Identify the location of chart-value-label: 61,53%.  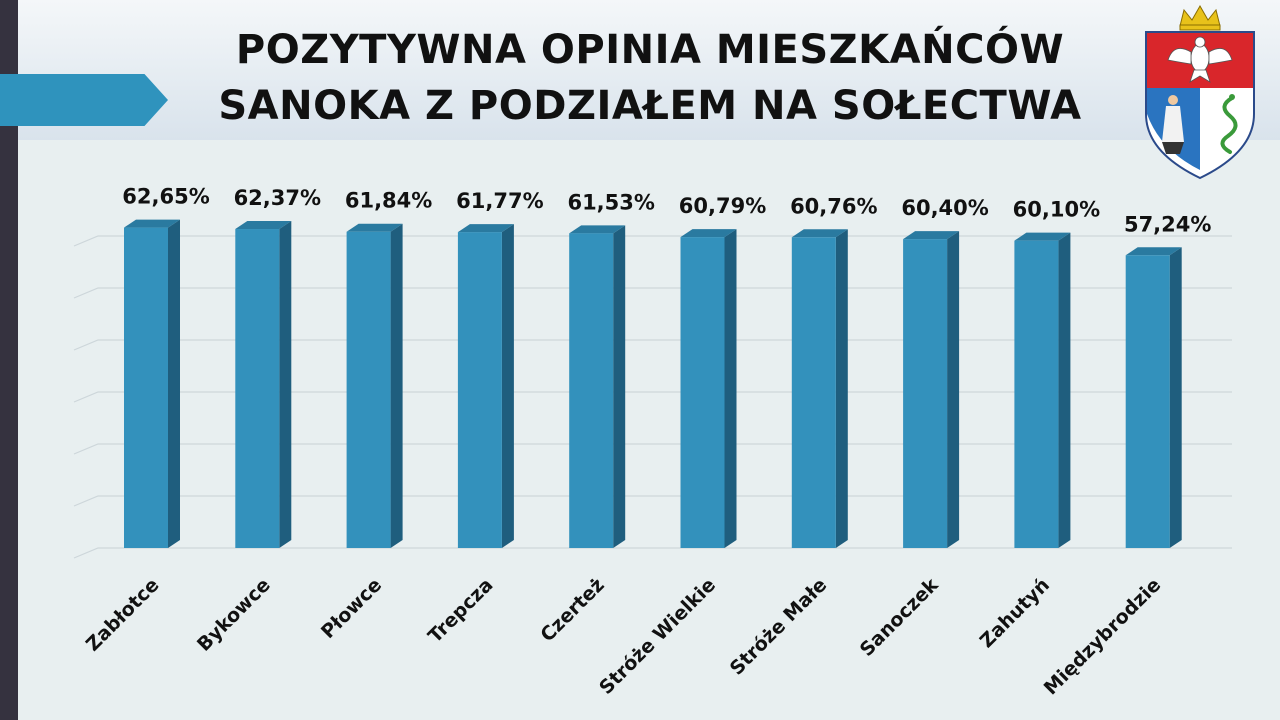
(610, 202).